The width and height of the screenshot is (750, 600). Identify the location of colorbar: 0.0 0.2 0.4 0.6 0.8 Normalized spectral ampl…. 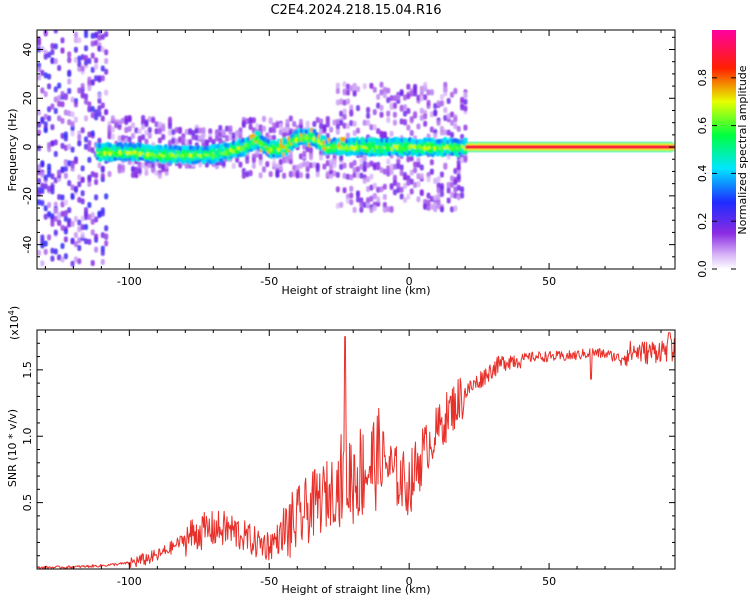
(722, 154).